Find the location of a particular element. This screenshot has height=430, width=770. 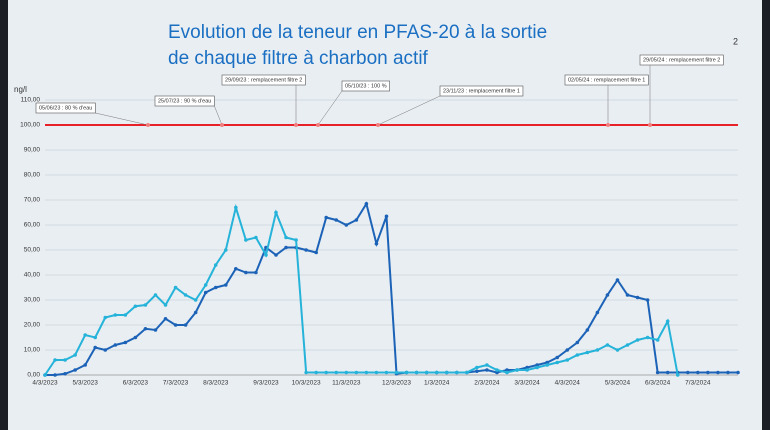

y-axis-label: ng/l is located at coordinates (20, 89).